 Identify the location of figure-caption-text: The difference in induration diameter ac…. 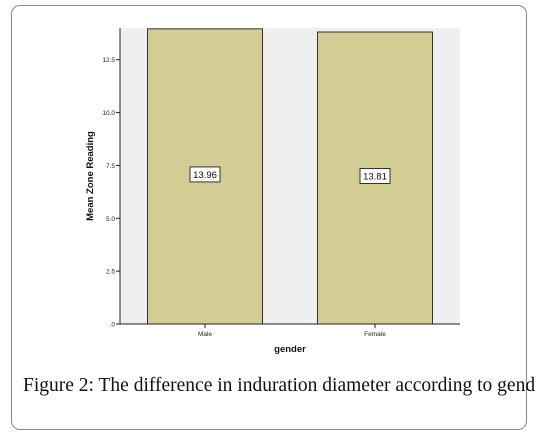
(317, 385).